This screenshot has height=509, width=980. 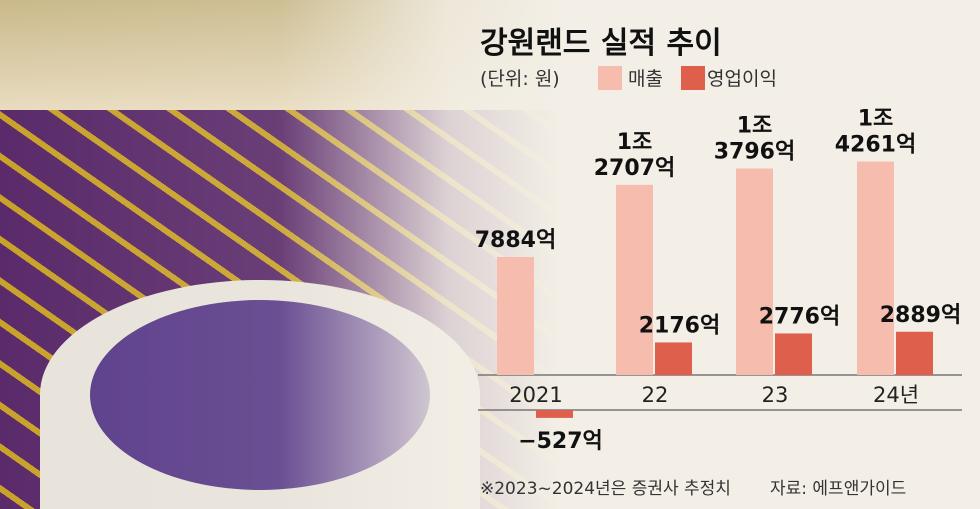 I want to click on data-label: 2776억, so click(x=799, y=316).